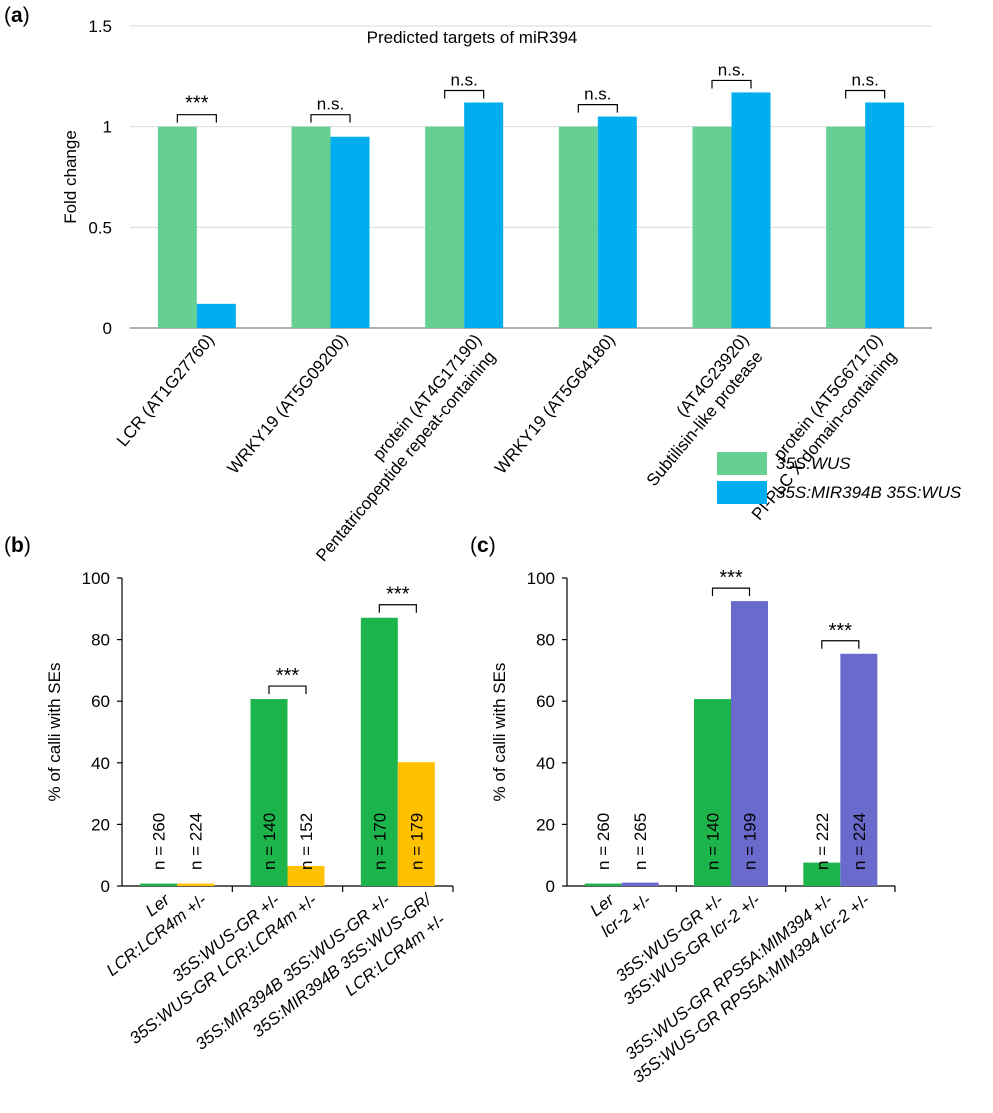 The image size is (993, 1113). Describe the element at coordinates (379, 841) in the screenshot. I see `n-label: n = 170` at that location.